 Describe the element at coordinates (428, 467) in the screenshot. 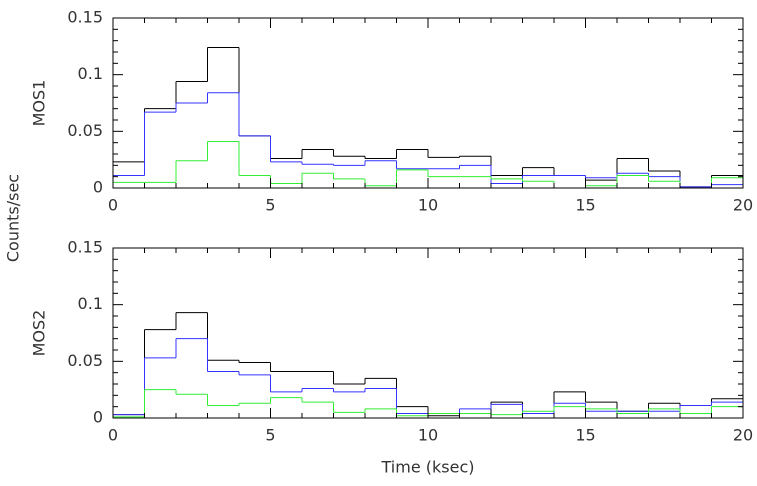

I see `x-axis-label: Time (ksec)` at that location.